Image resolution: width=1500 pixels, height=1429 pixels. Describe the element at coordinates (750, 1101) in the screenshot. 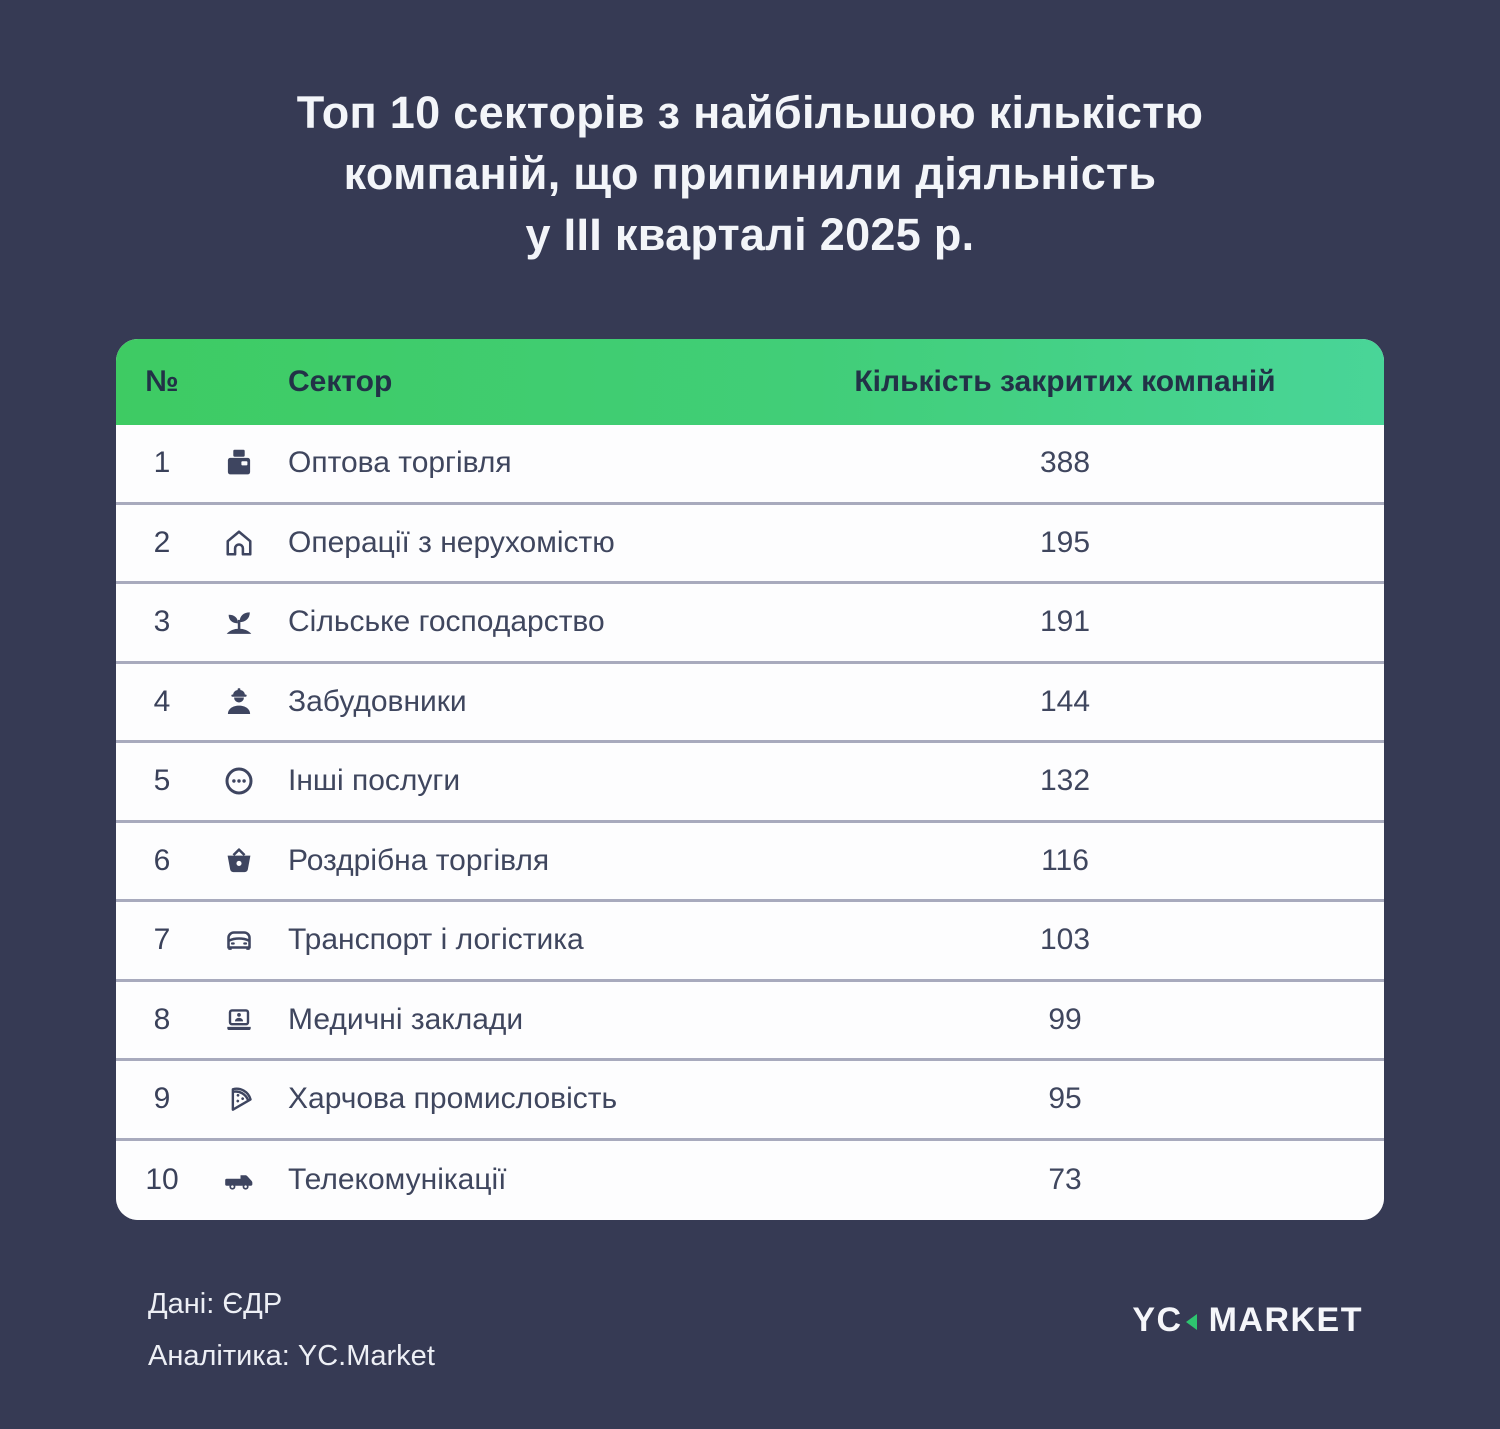

I see `table-row: 9 Харчова промисловість 95` at that location.